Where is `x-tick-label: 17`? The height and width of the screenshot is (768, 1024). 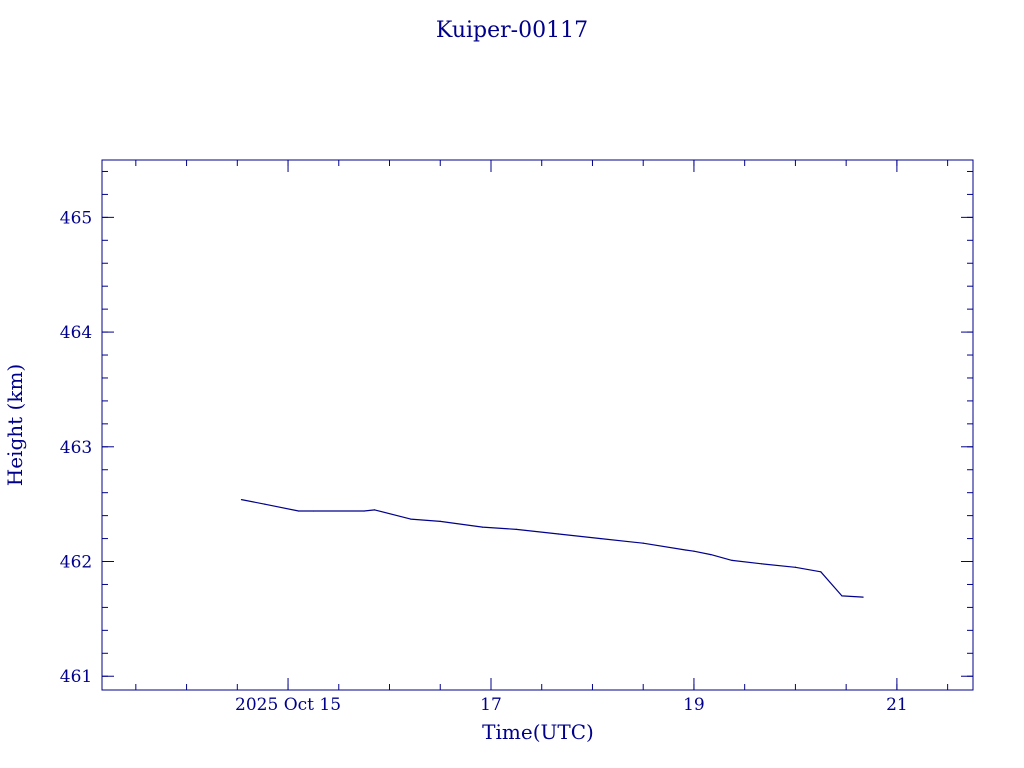
x-tick-label: 17 is located at coordinates (491, 705).